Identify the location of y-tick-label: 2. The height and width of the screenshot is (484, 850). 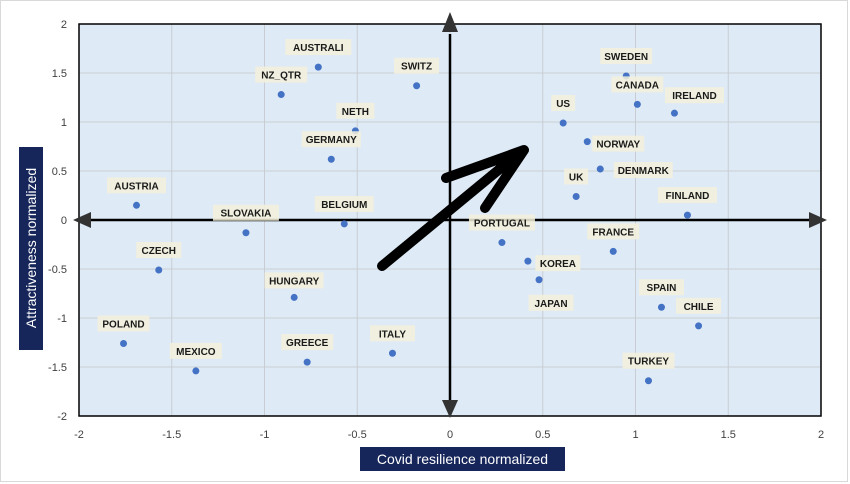
(64, 25).